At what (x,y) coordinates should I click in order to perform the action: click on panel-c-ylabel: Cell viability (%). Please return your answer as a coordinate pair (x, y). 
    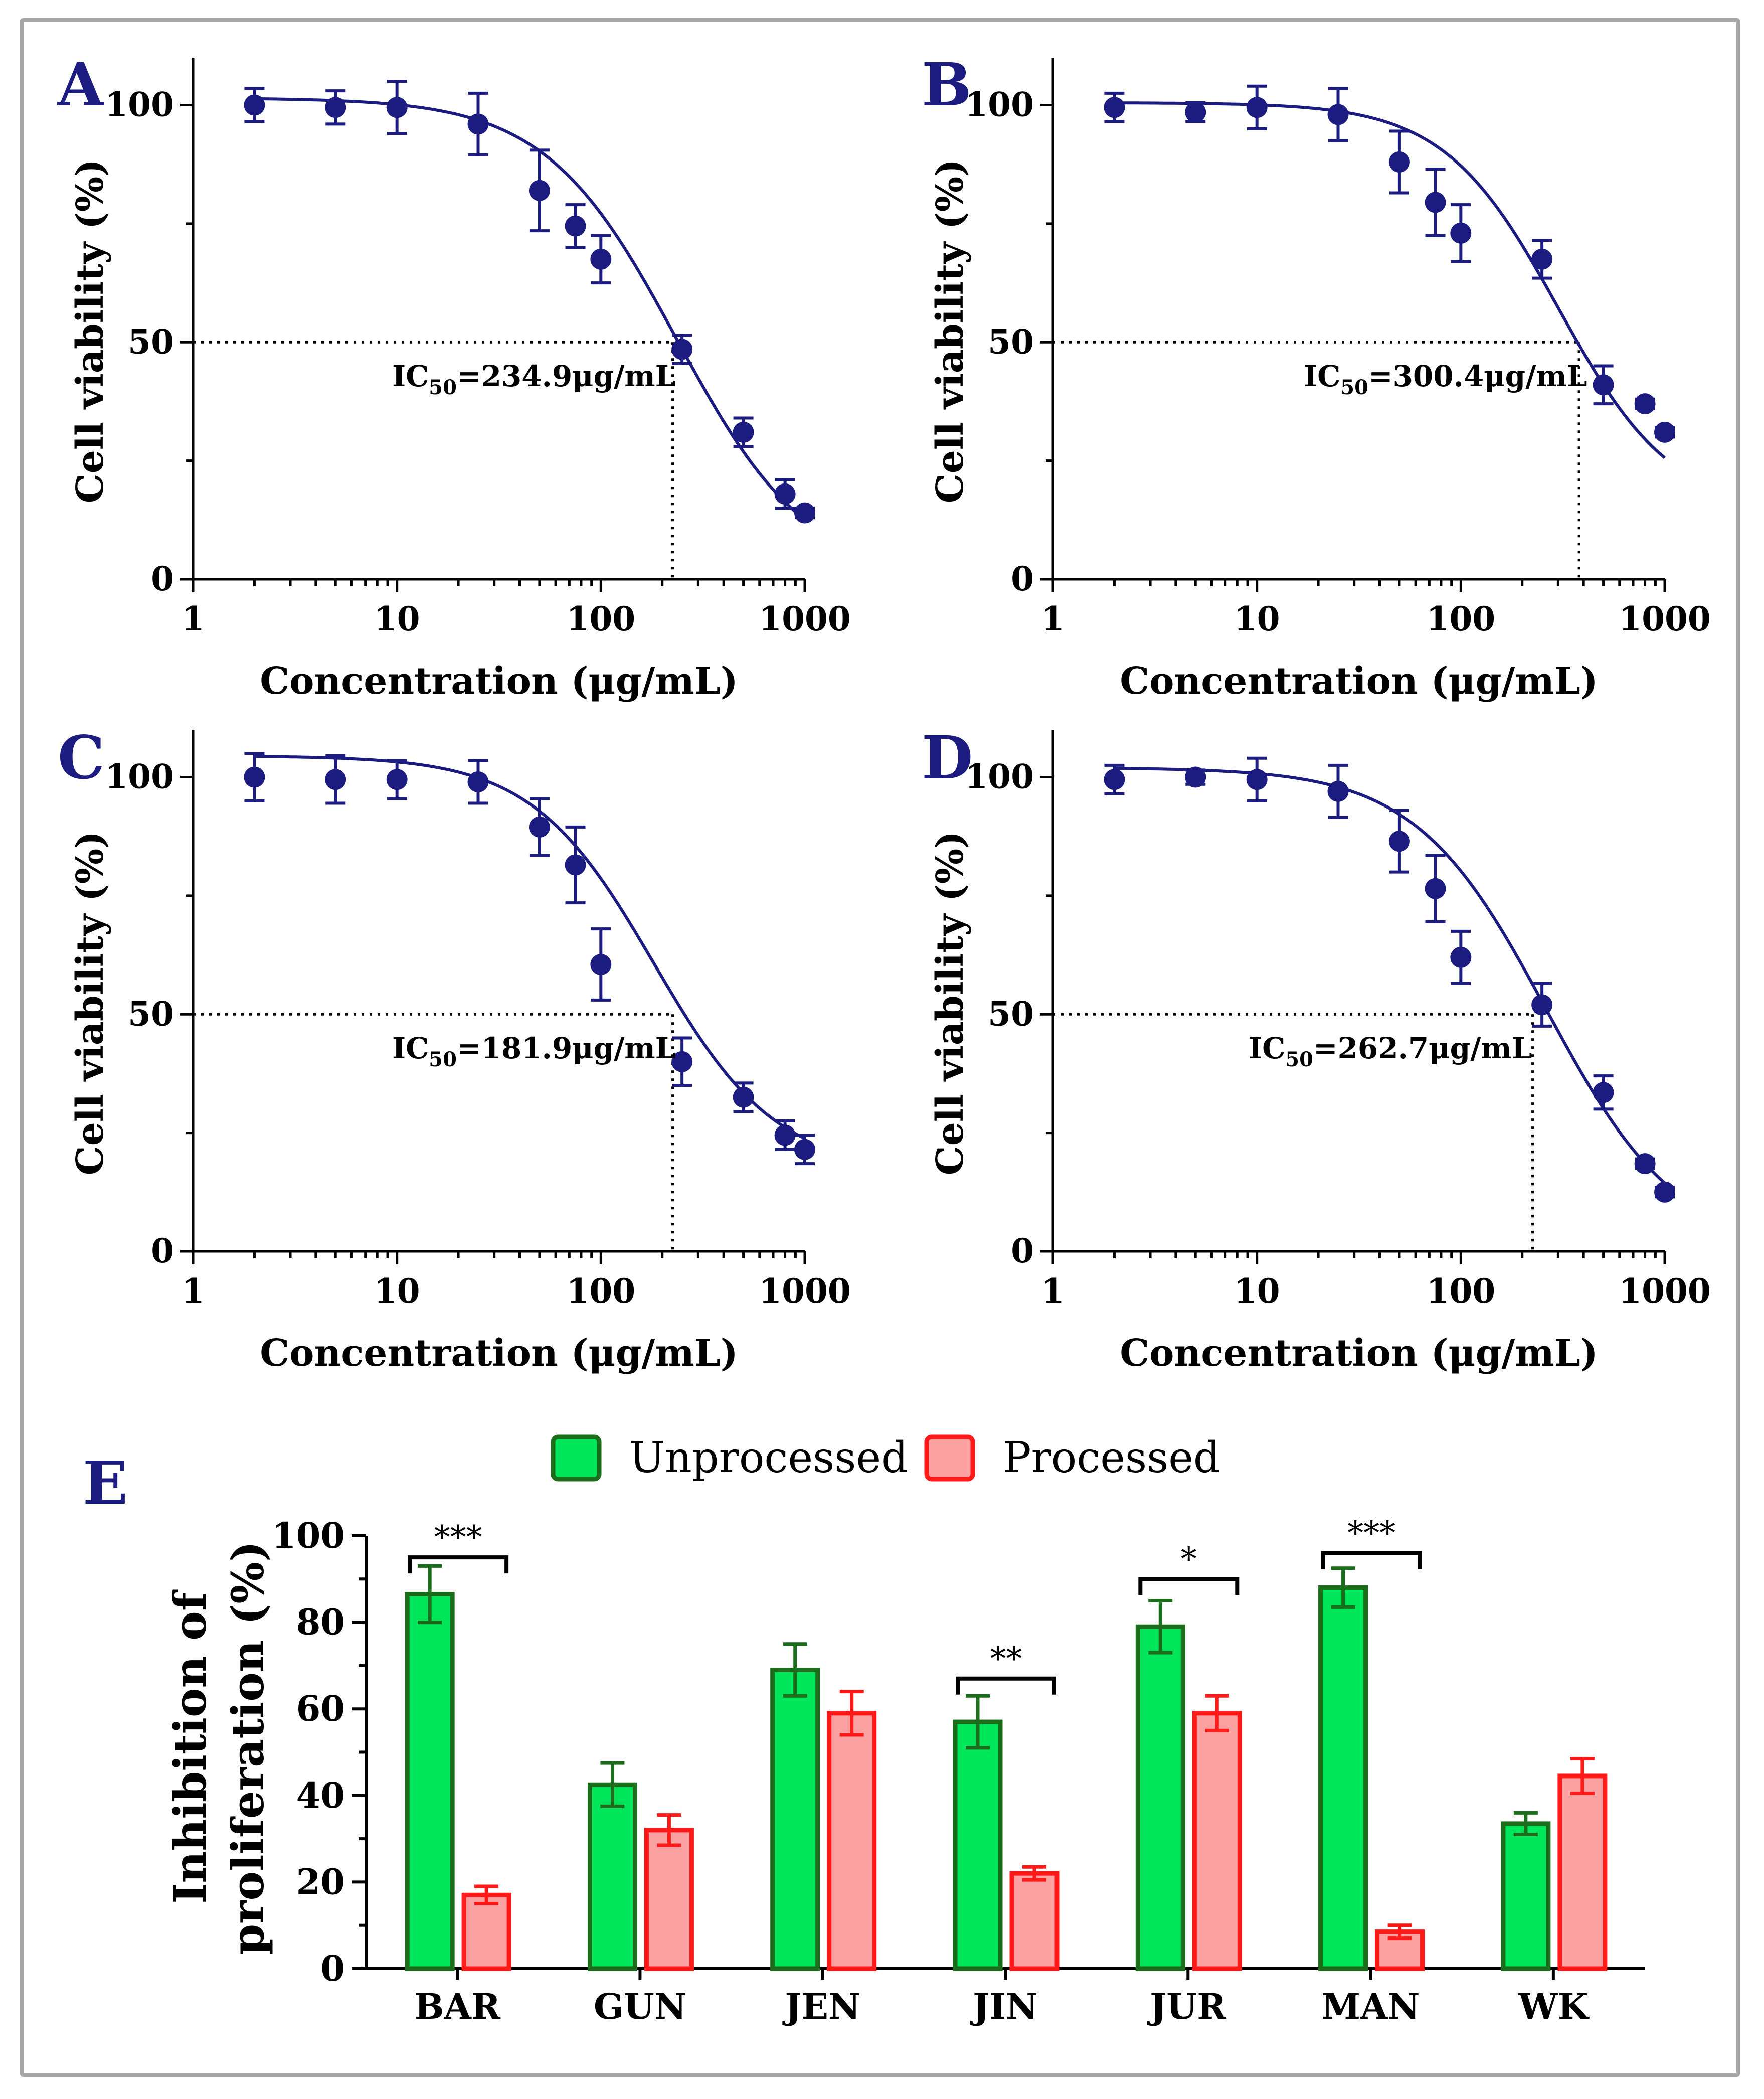
    Looking at the image, I should click on (90, 1003).